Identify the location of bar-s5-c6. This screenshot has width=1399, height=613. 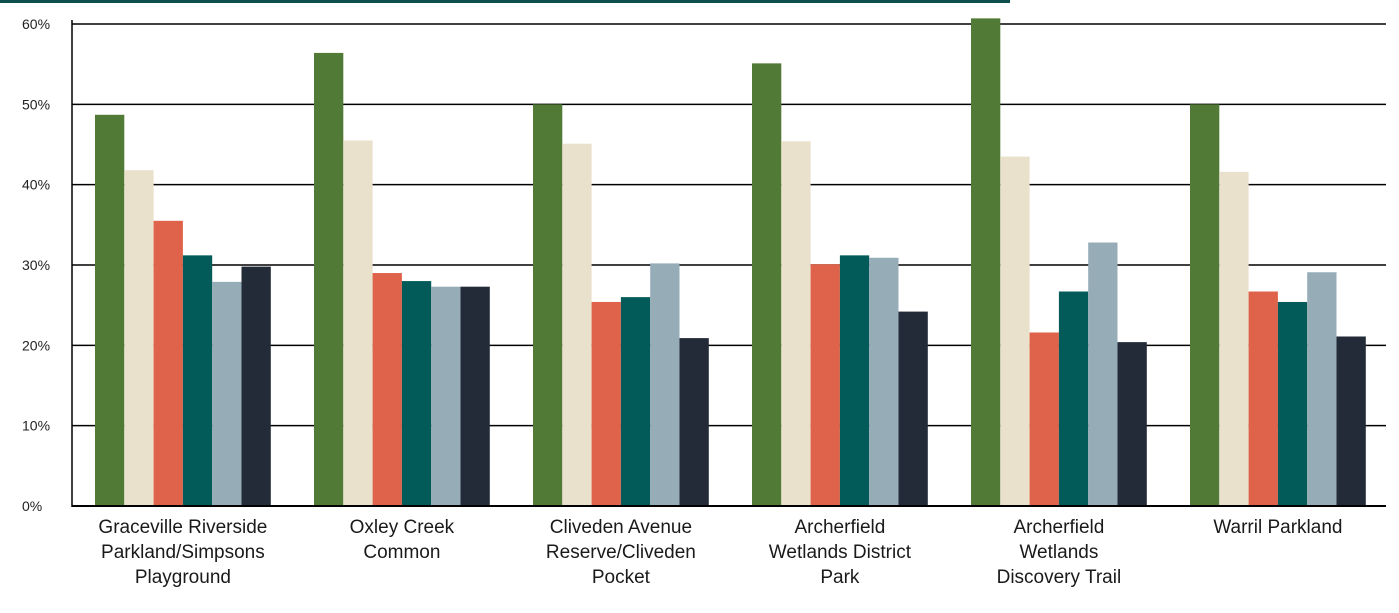
(1322, 389).